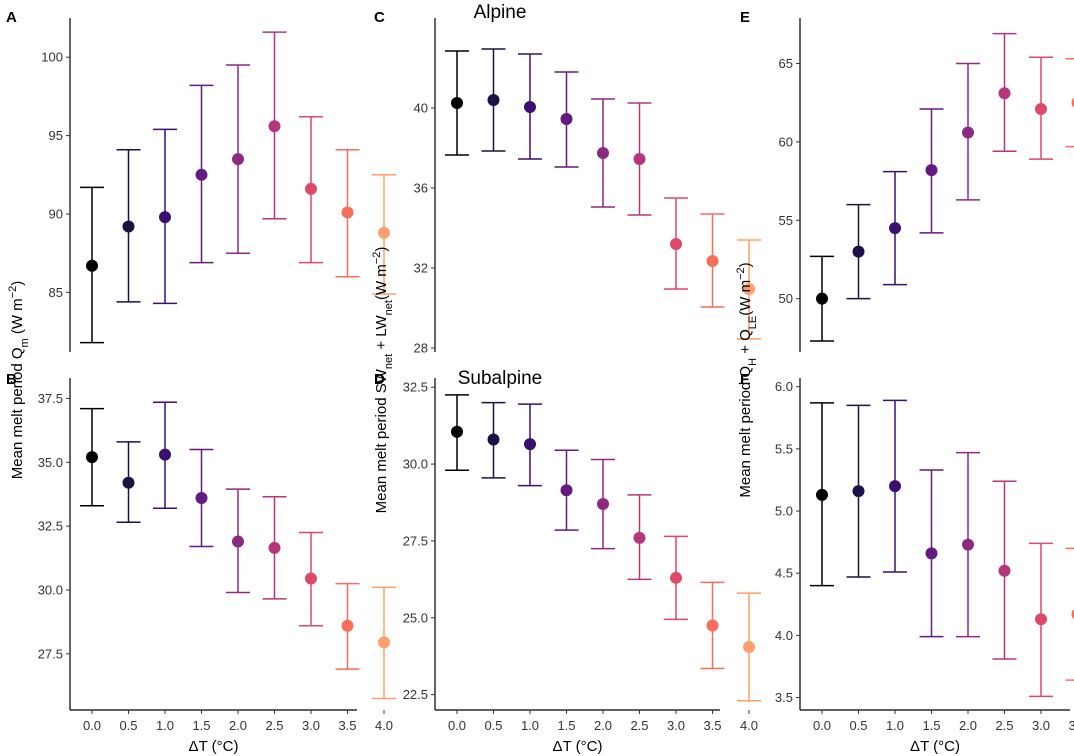  What do you see at coordinates (744, 379) in the screenshot?
I see `panel-letter-f: F` at bounding box center [744, 379].